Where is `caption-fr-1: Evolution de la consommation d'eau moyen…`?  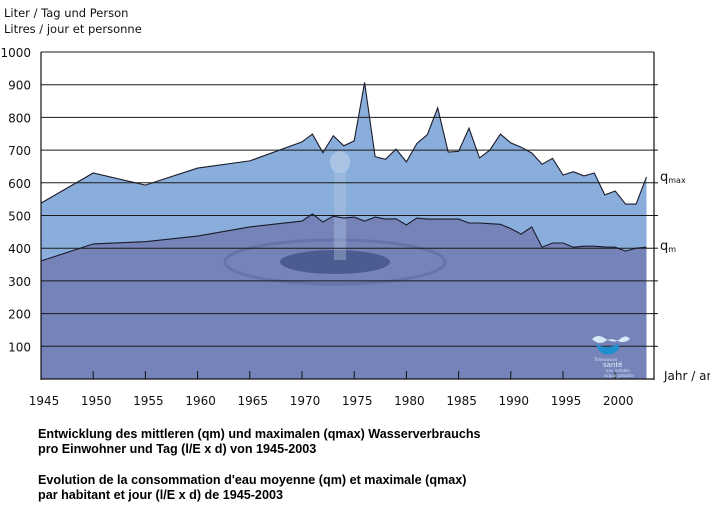
caption-fr-1: Evolution de la consommation d'eau moyen… is located at coordinates (252, 480).